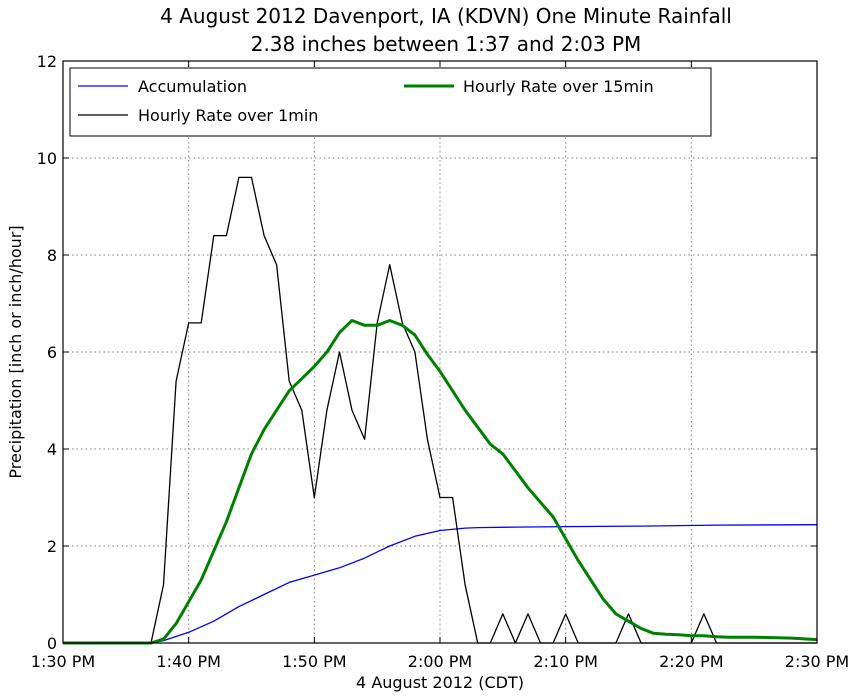 Image resolution: width=863 pixels, height=700 pixels. I want to click on y-tick-label: 4, so click(52, 449).